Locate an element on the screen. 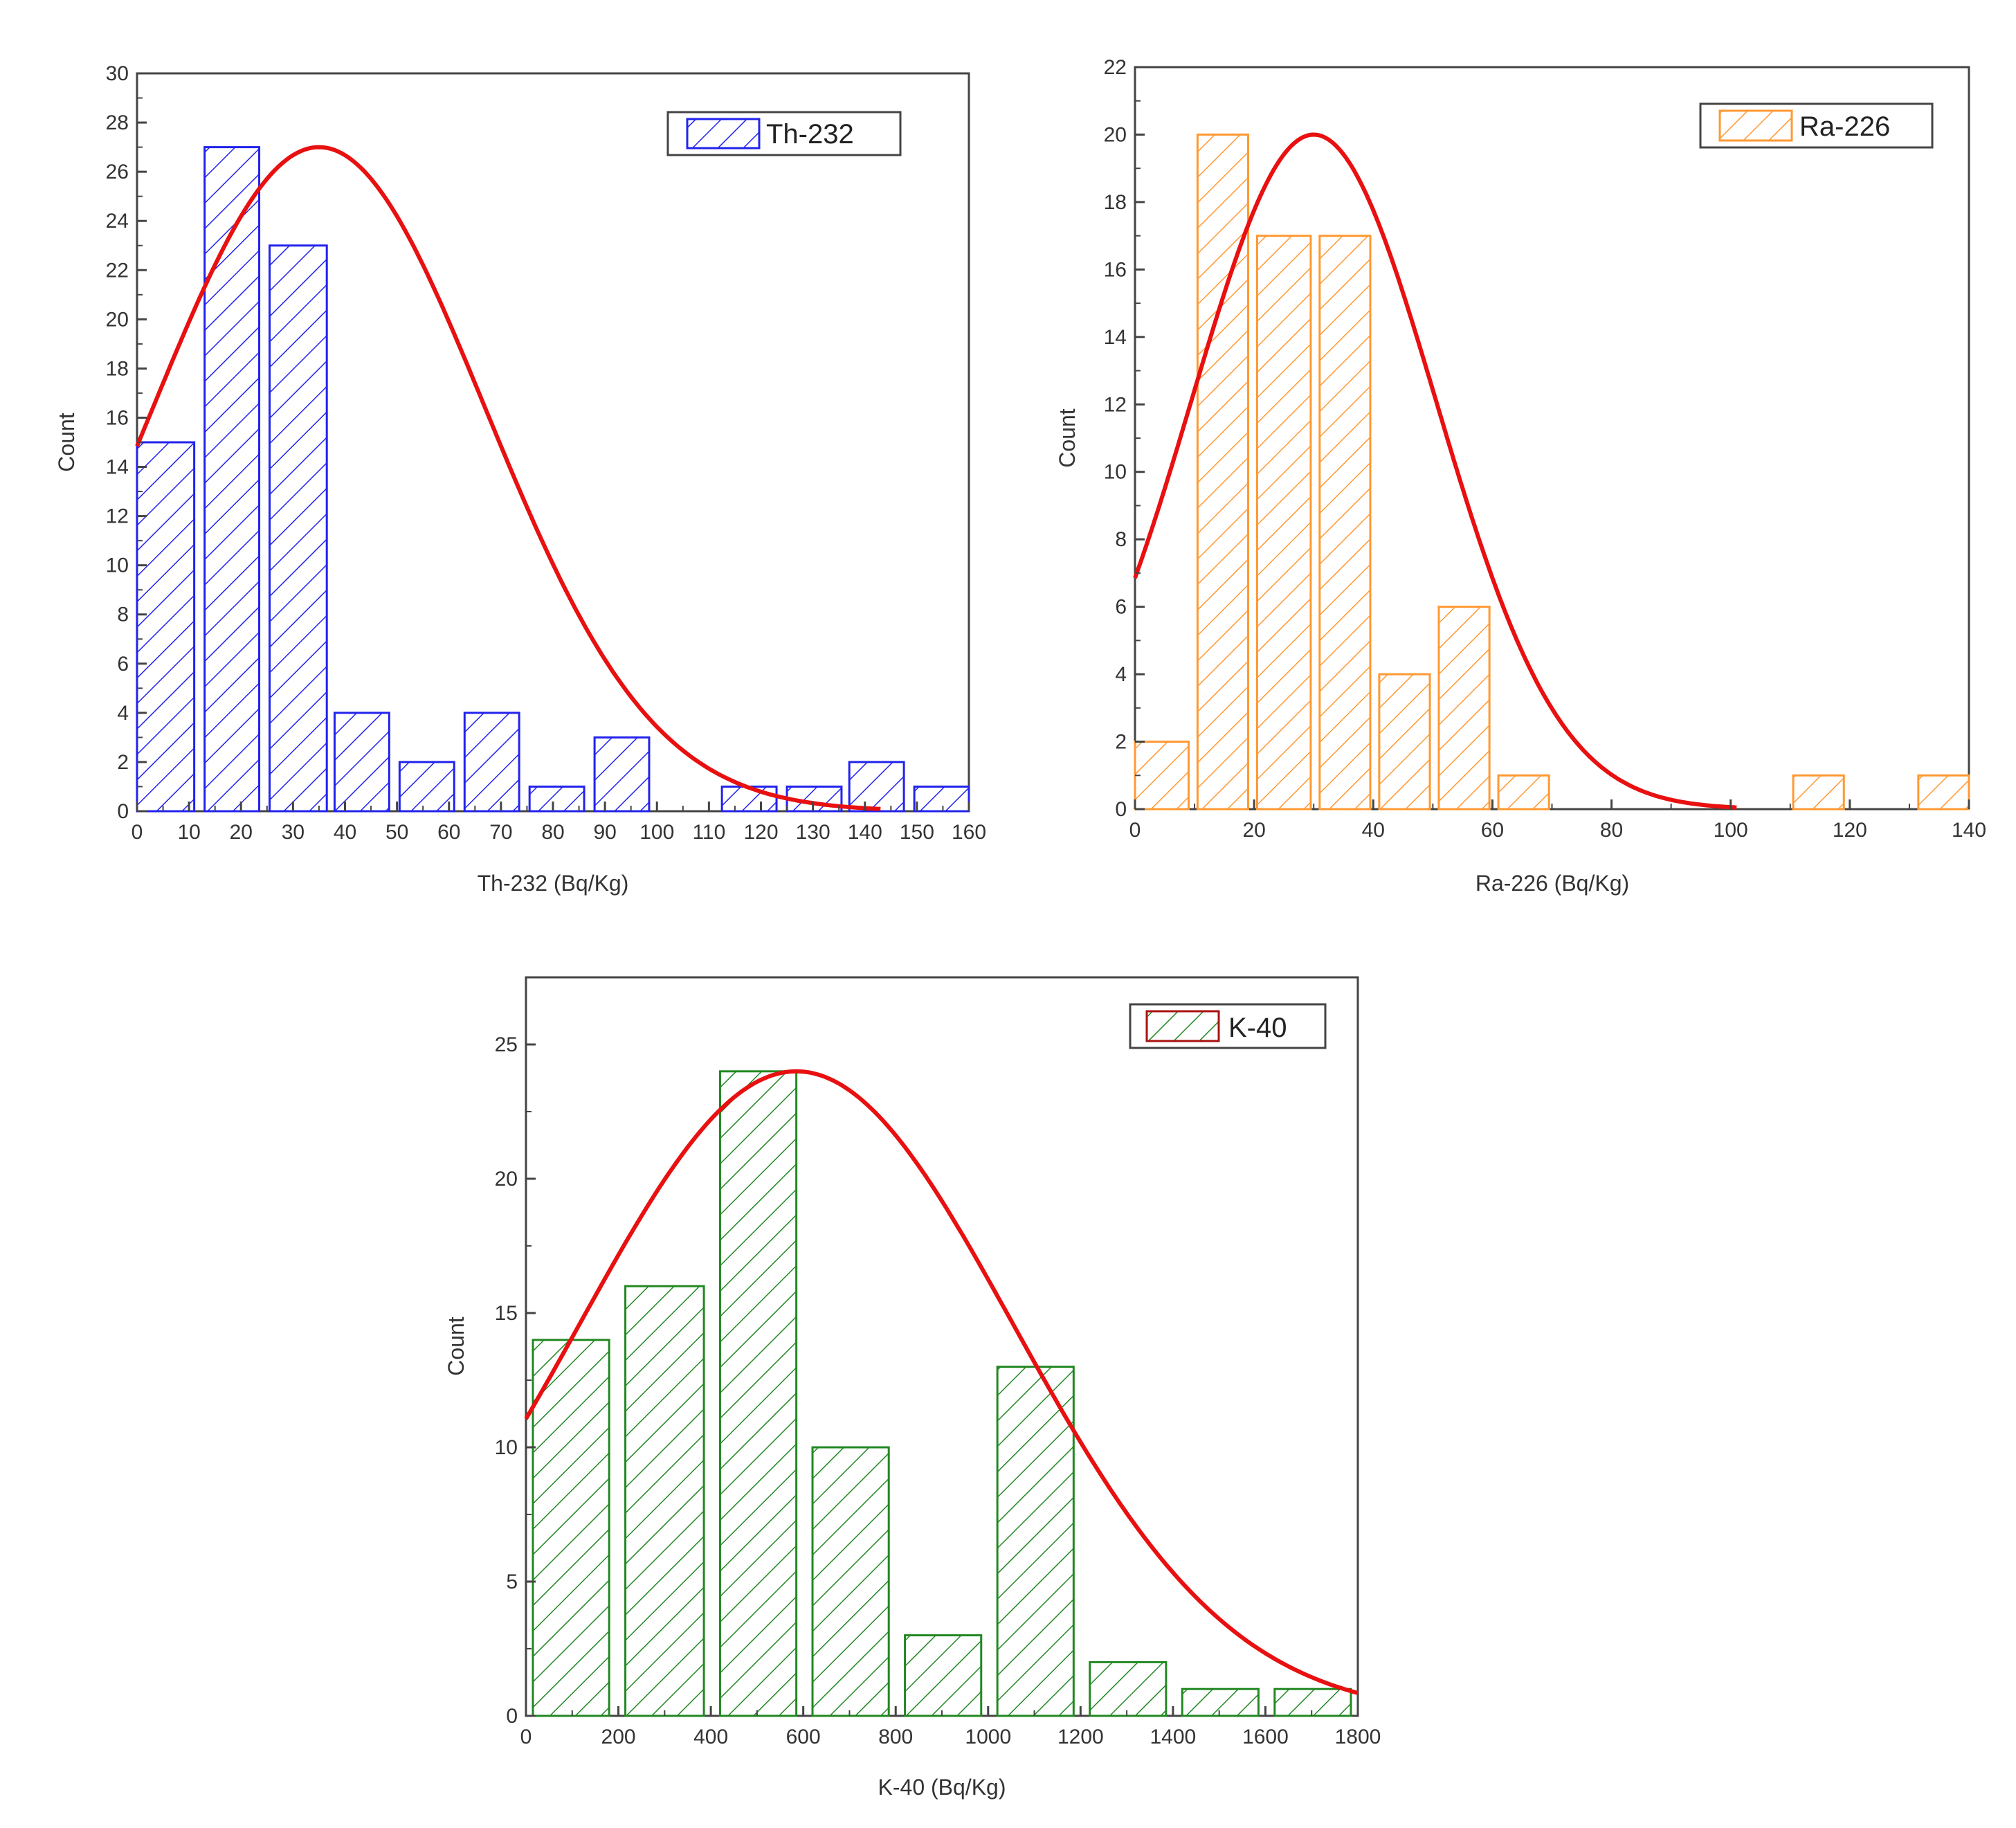 The height and width of the screenshot is (1828, 2016). bars-group is located at coordinates (942, 1393).